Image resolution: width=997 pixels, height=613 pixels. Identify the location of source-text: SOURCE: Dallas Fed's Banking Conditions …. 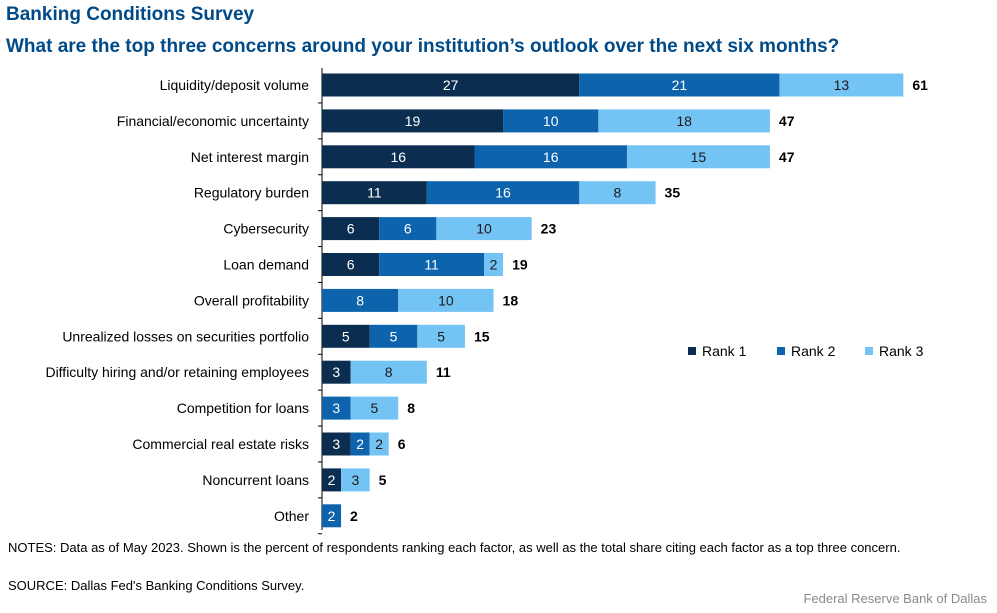
(156, 585).